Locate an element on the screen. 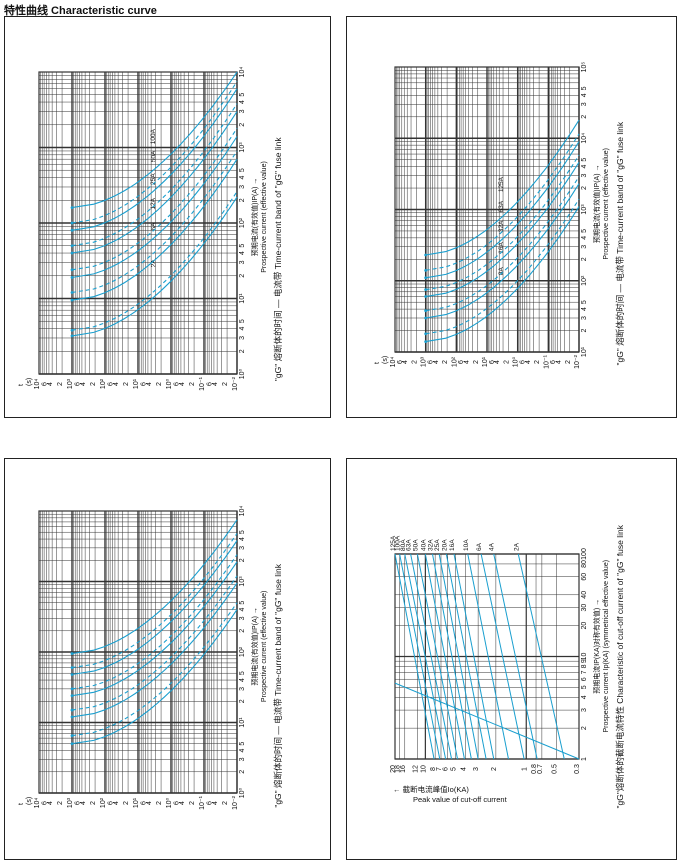  x-tick-label: 10⁴ is located at coordinates (584, 138).